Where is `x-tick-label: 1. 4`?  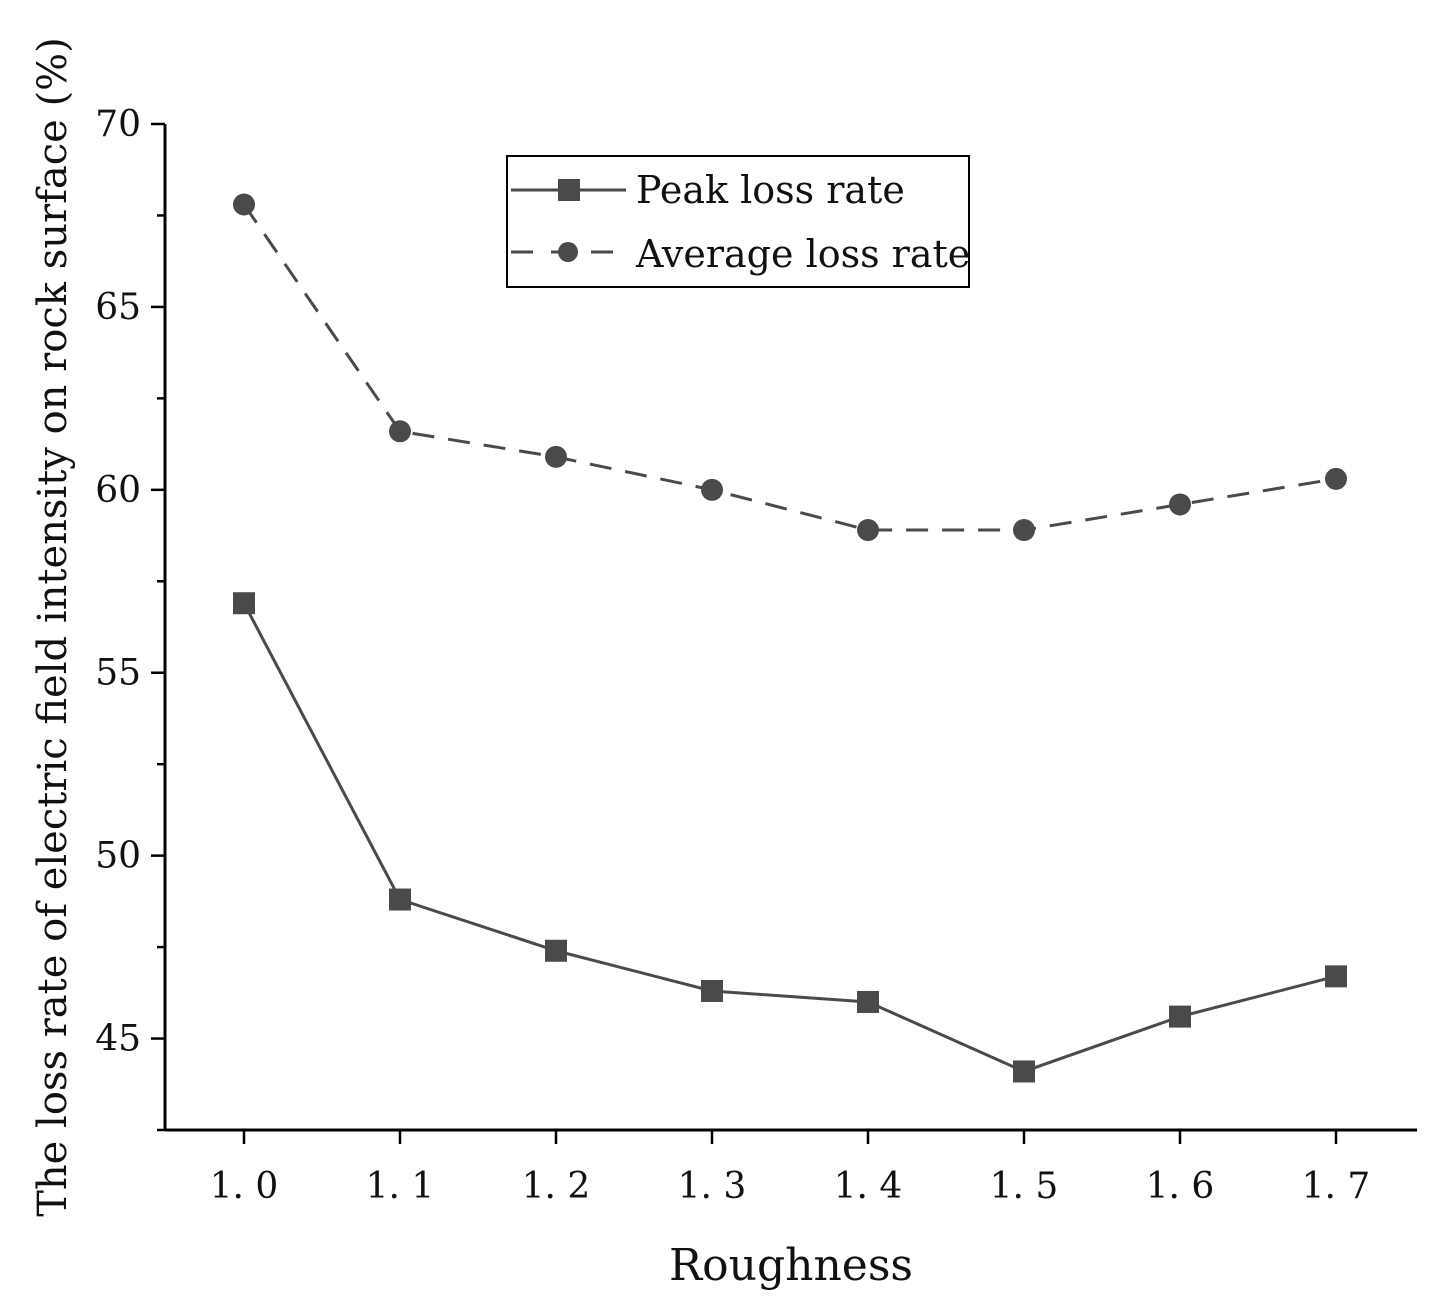
x-tick-label: 1. 4 is located at coordinates (868, 1186).